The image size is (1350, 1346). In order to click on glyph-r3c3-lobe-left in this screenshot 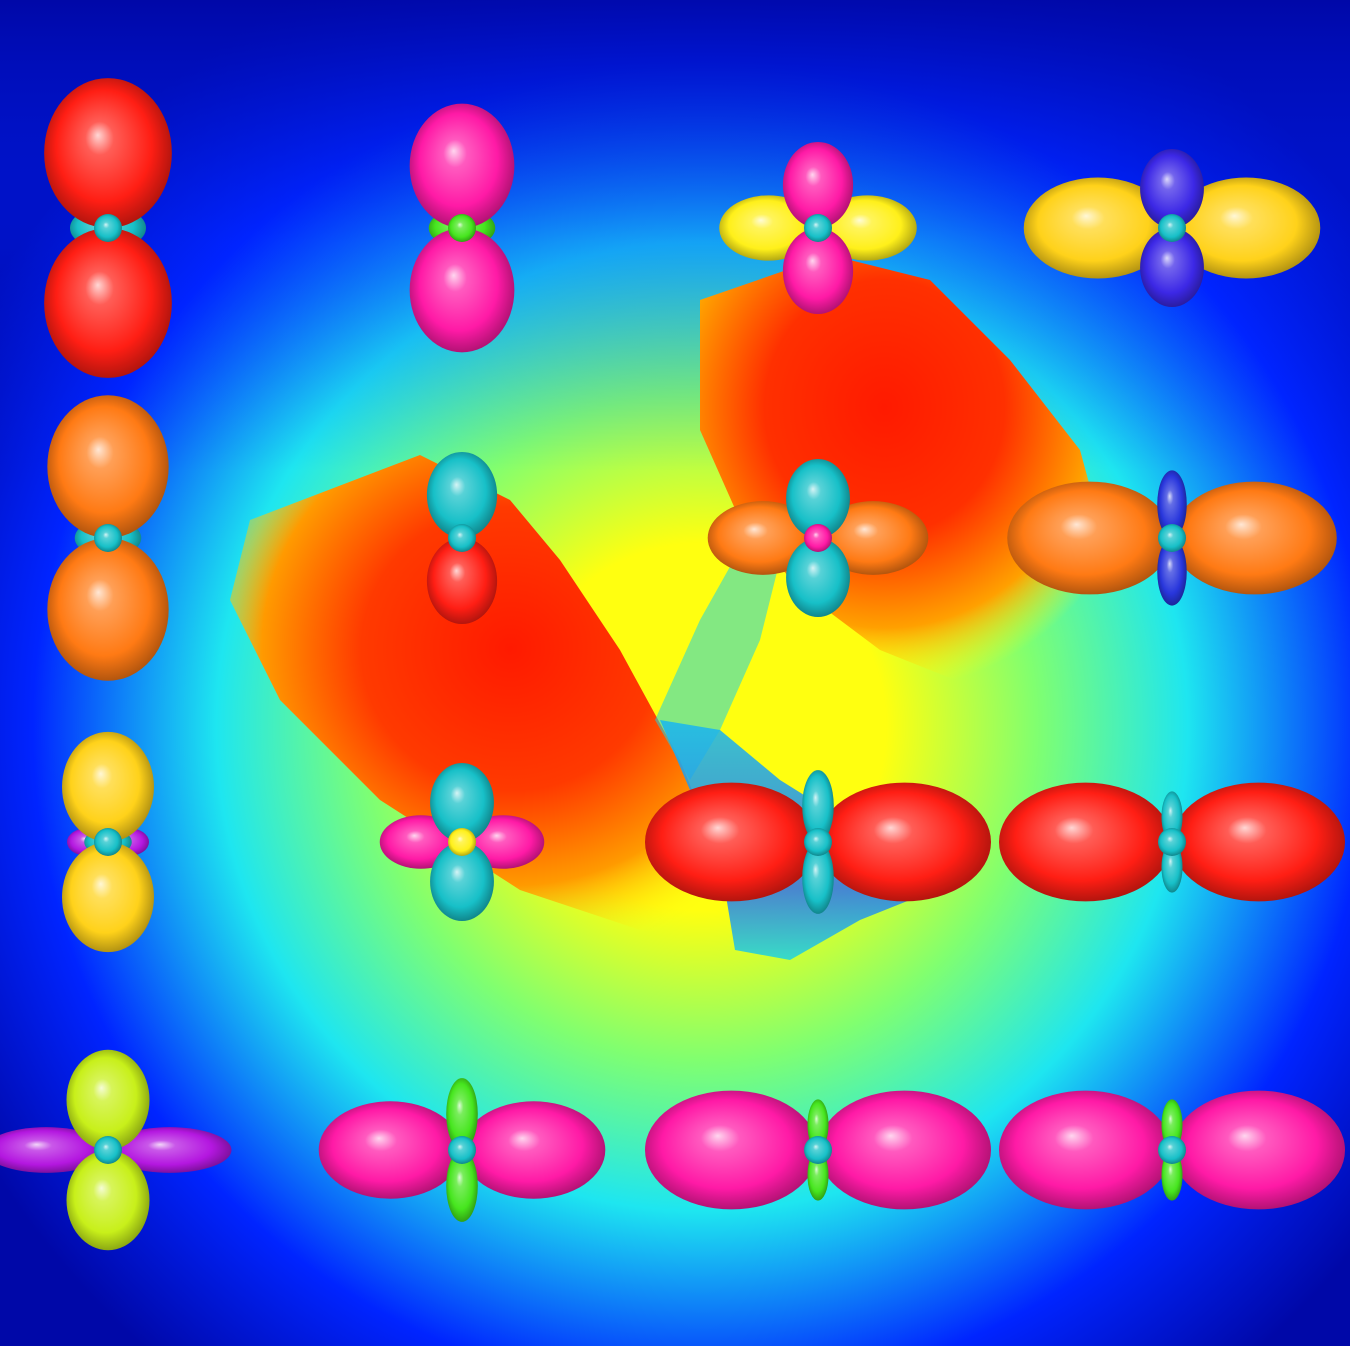, I will do `click(1085, 1150)`.